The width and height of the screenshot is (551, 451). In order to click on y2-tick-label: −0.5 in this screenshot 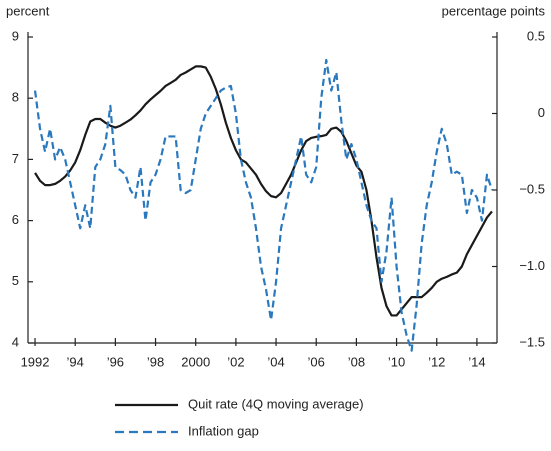, I will do `click(532, 188)`.